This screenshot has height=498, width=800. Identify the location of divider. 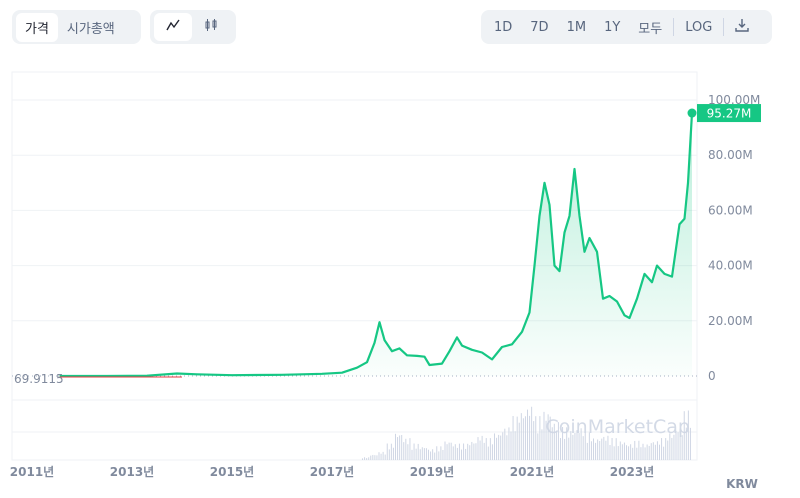
(724, 27).